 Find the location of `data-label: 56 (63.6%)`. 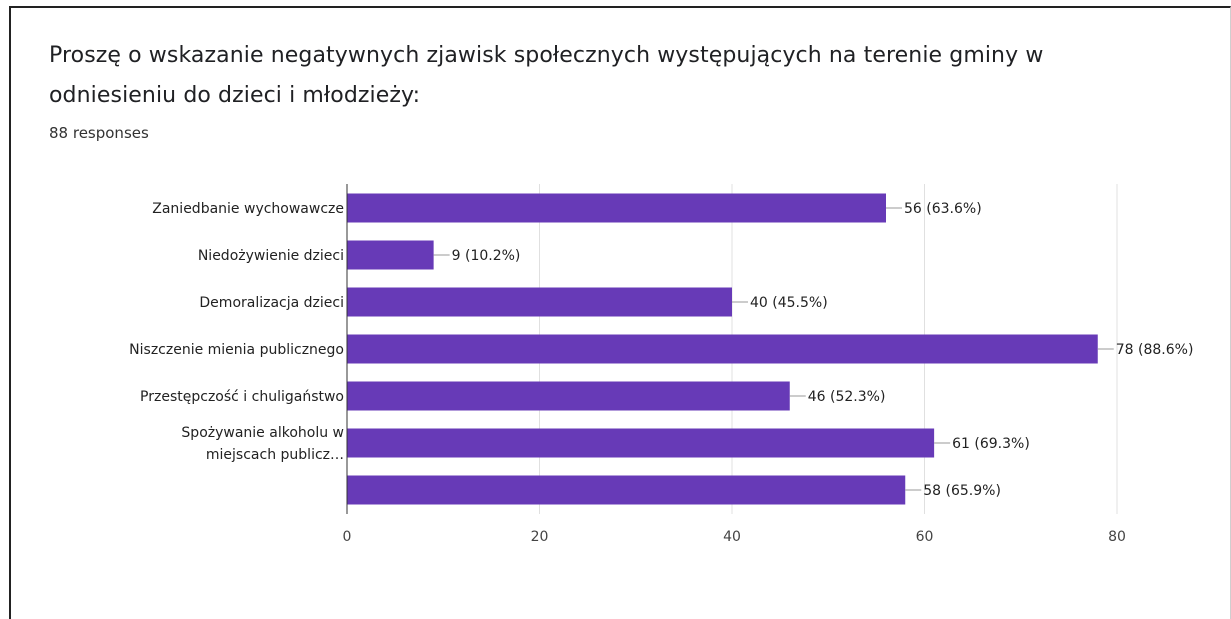

data-label: 56 (63.6%) is located at coordinates (943, 209).